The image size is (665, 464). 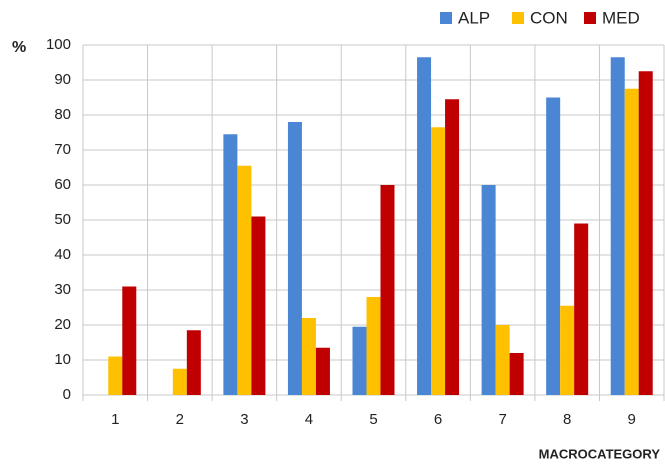 What do you see at coordinates (62, 254) in the screenshot?
I see `y-tick-label: 40` at bounding box center [62, 254].